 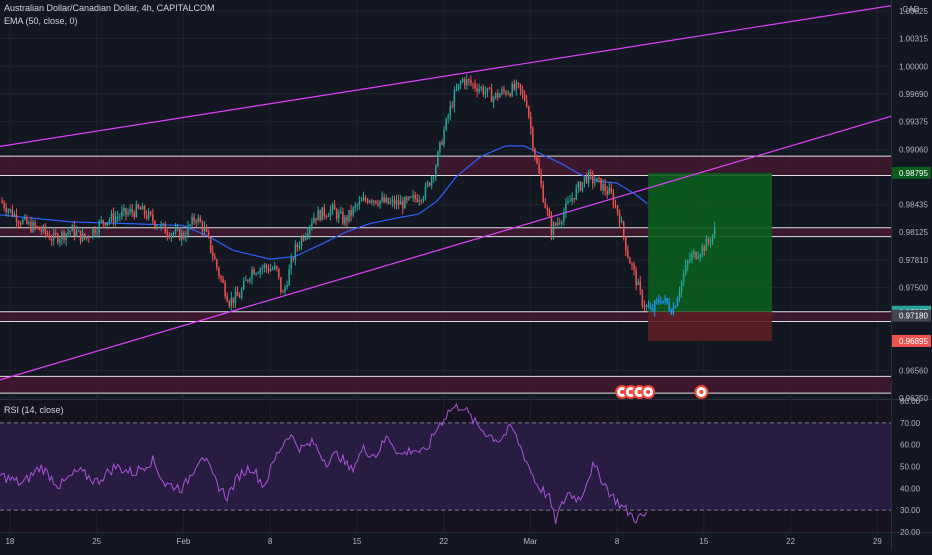 What do you see at coordinates (34, 410) in the screenshot?
I see `rsi-indicator-label: RSI (14, close)` at bounding box center [34, 410].